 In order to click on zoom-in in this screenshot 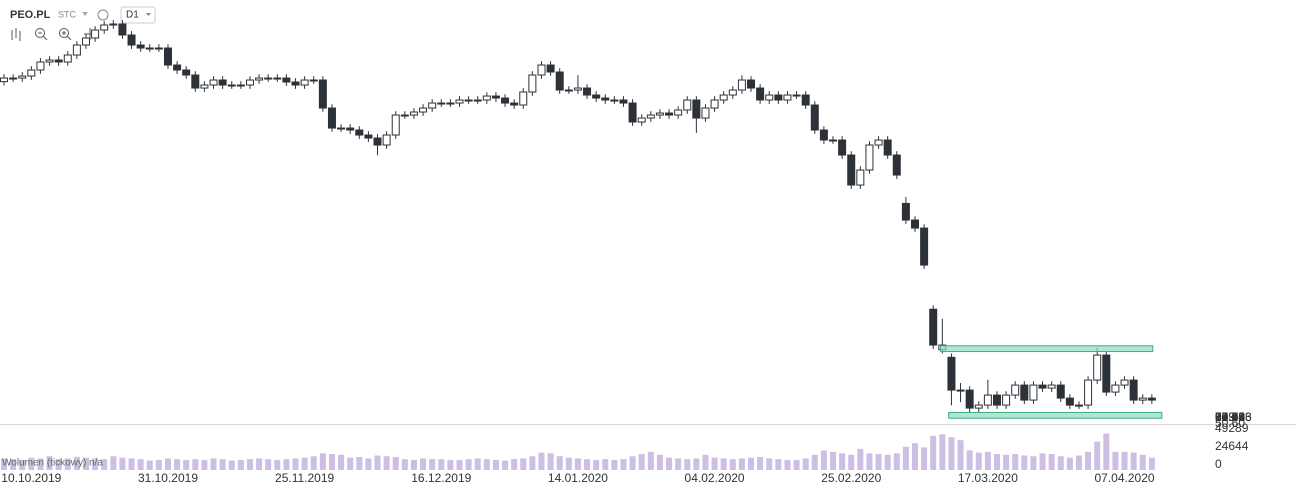, I will do `click(64, 33)`.